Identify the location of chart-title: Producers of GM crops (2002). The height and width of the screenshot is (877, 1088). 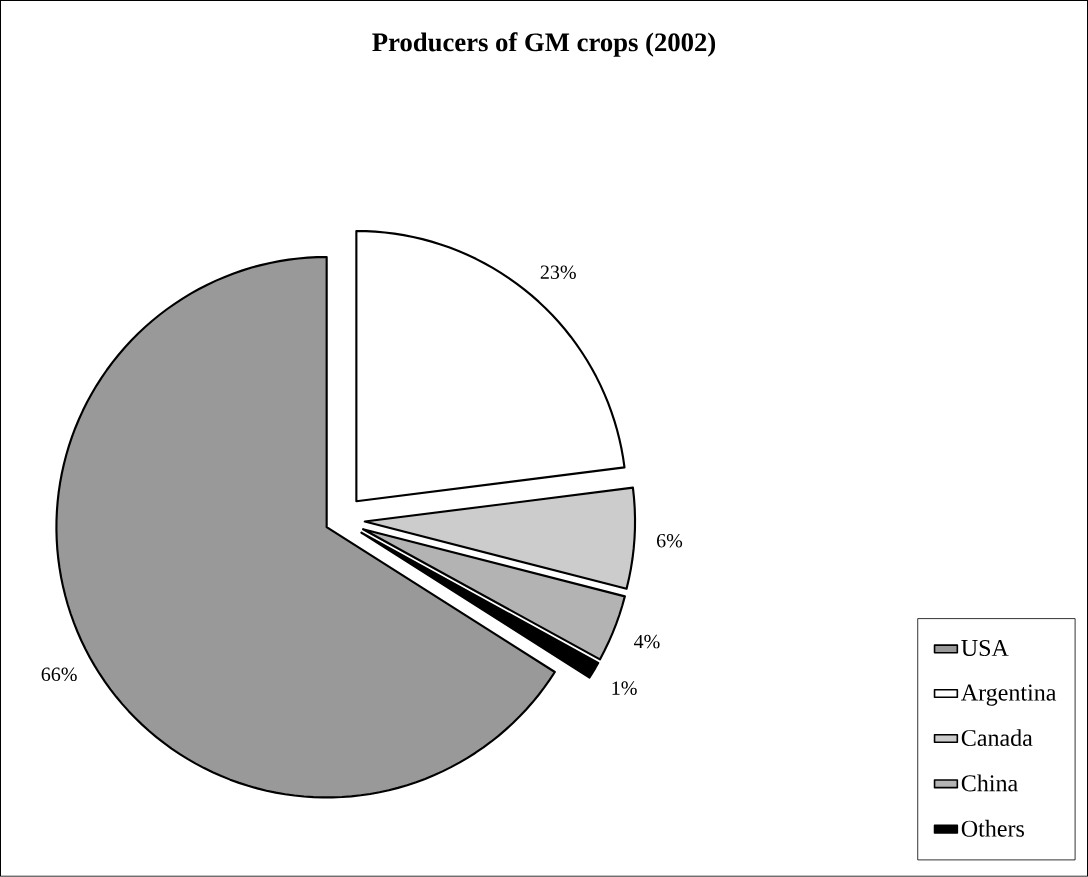
(544, 44).